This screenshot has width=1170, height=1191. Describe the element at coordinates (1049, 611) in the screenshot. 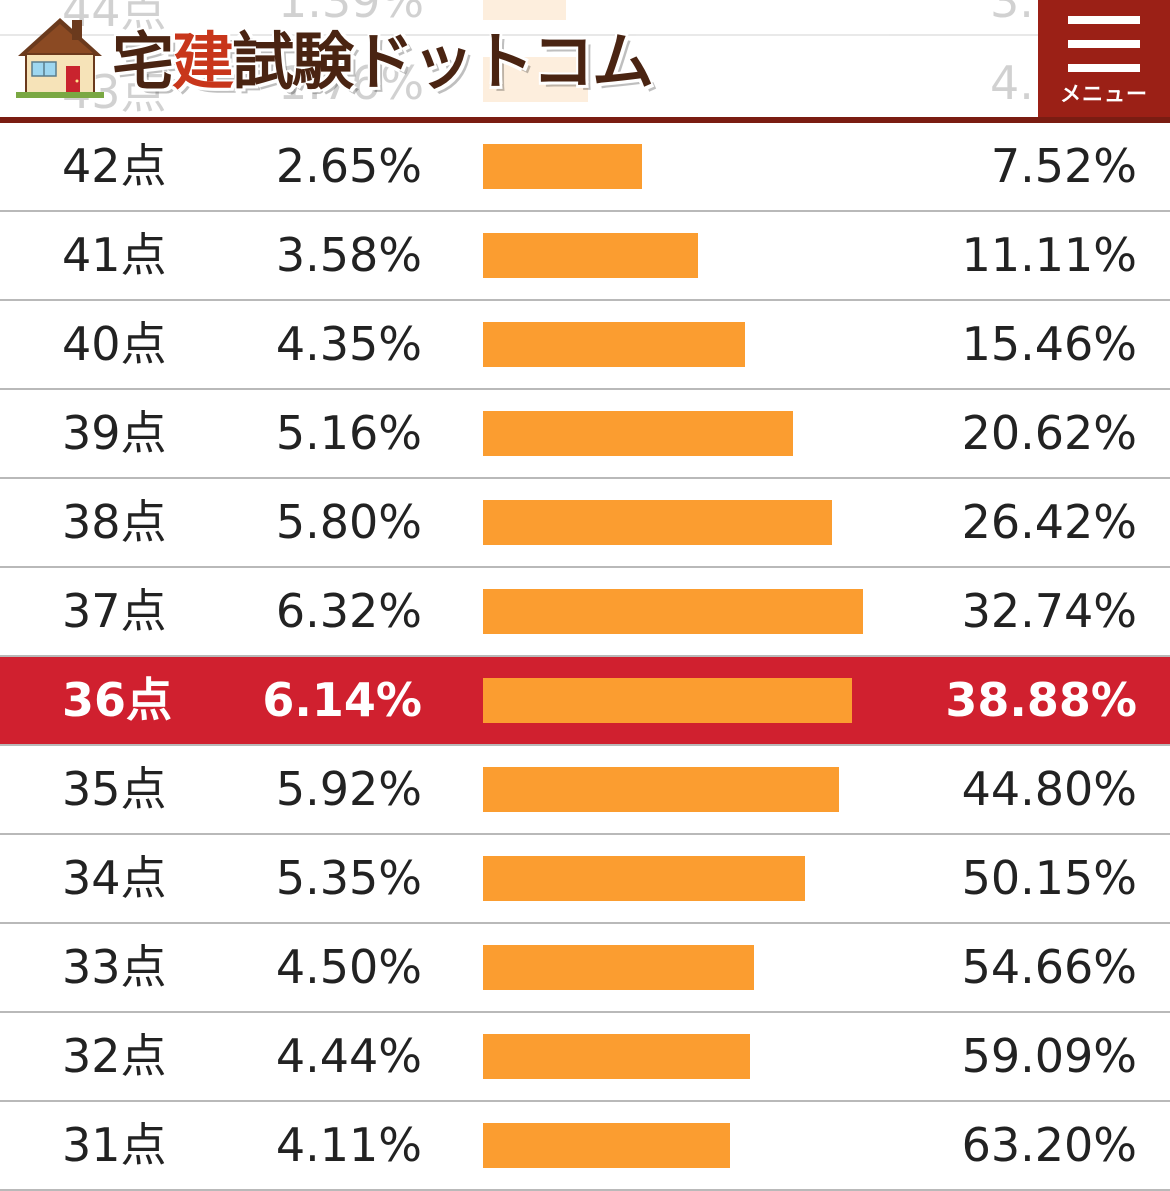

I see `cumulative-cell: 32.74%` at that location.